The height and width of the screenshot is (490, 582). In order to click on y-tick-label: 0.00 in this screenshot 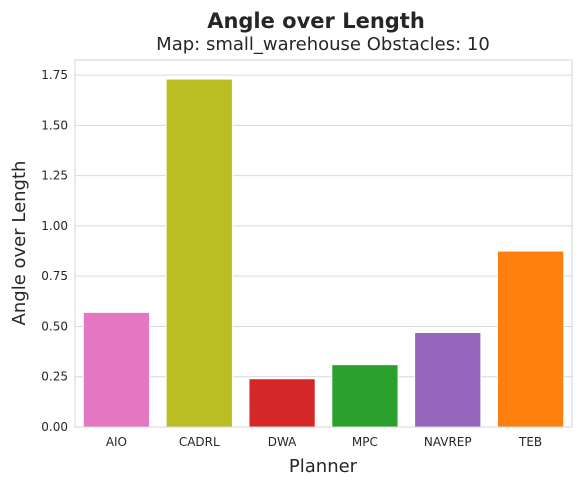, I will do `click(54, 427)`.